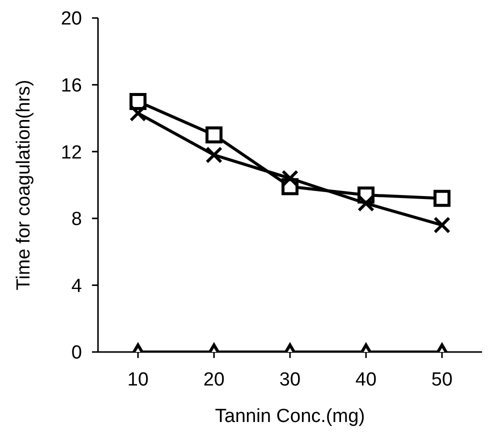 The image size is (500, 440). What do you see at coordinates (214, 379) in the screenshot?
I see `x-tick-label: 20` at bounding box center [214, 379].